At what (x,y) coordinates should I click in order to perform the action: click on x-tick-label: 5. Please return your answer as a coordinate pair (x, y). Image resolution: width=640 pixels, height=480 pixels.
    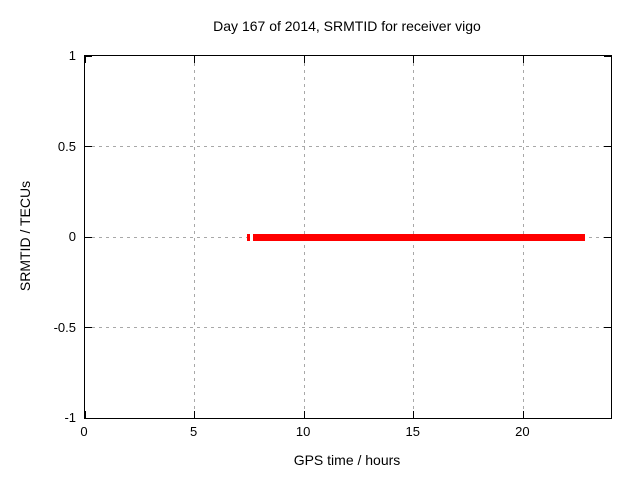
    Looking at the image, I should click on (193, 431).